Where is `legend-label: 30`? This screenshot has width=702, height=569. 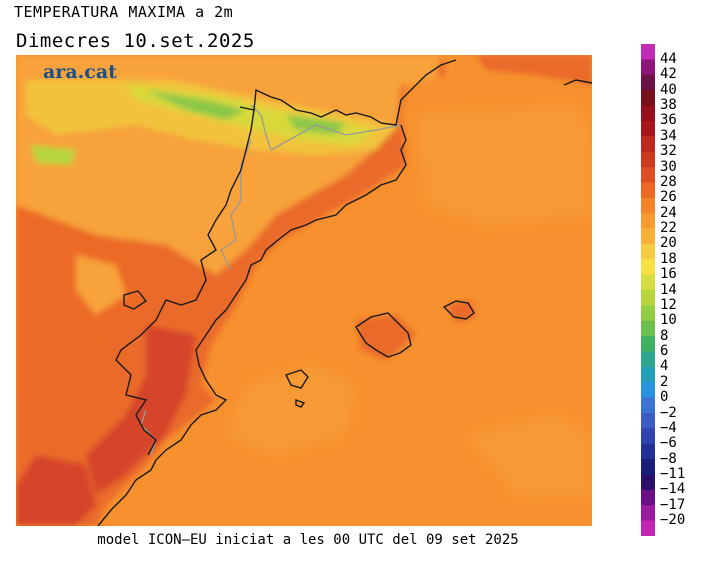
legend-label: 30 is located at coordinates (668, 166).